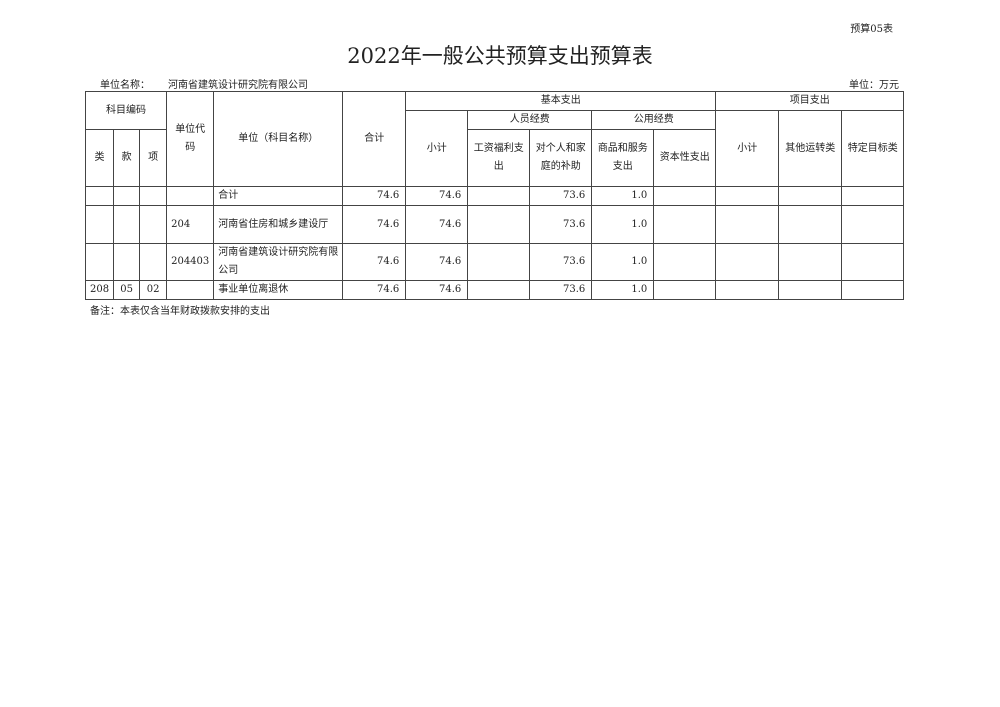  Describe the element at coordinates (190, 262) in the screenshot. I see `cell-code: 204403` at that location.